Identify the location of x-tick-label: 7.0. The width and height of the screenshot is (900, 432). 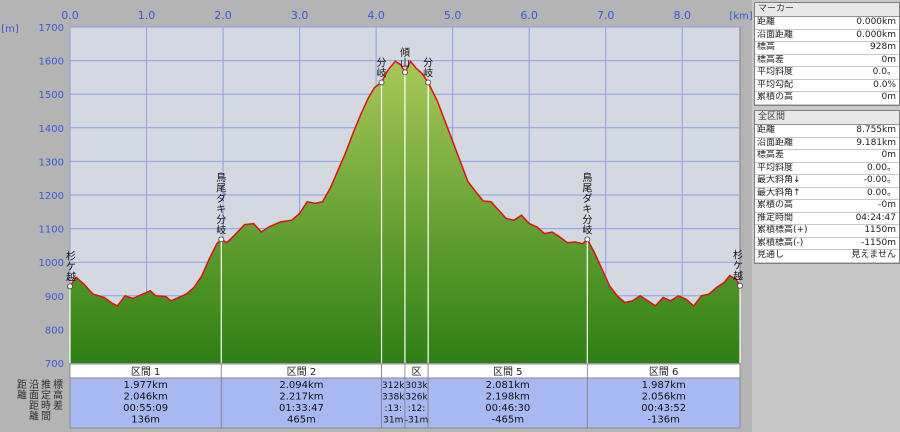
(606, 15).